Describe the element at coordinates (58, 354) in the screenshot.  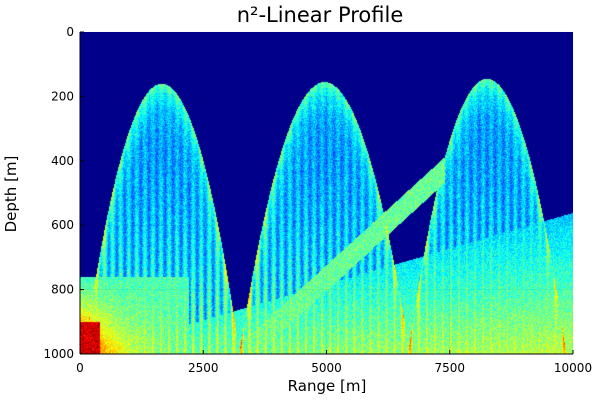
I see `y-tick-label: 1000` at that location.